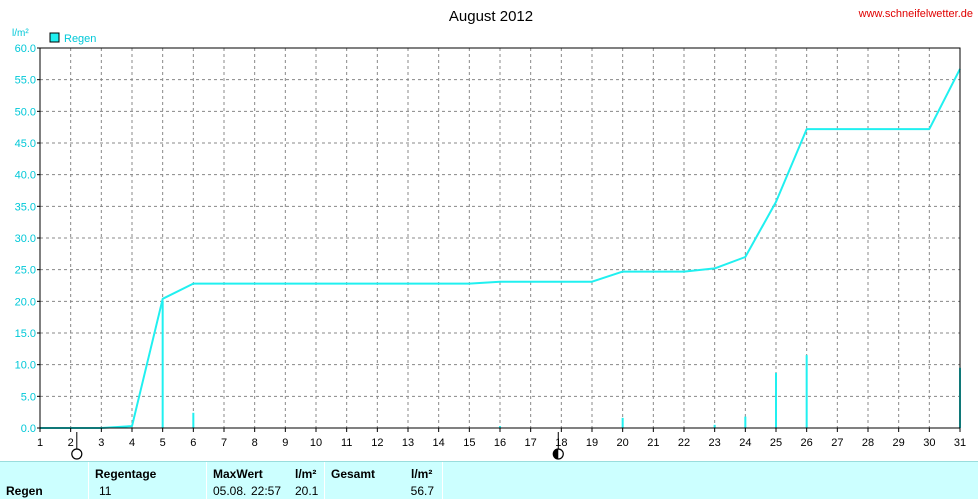 The width and height of the screenshot is (978, 499). What do you see at coordinates (44, 480) in the screenshot?
I see `stats-row-label-cell: Regen` at bounding box center [44, 480].